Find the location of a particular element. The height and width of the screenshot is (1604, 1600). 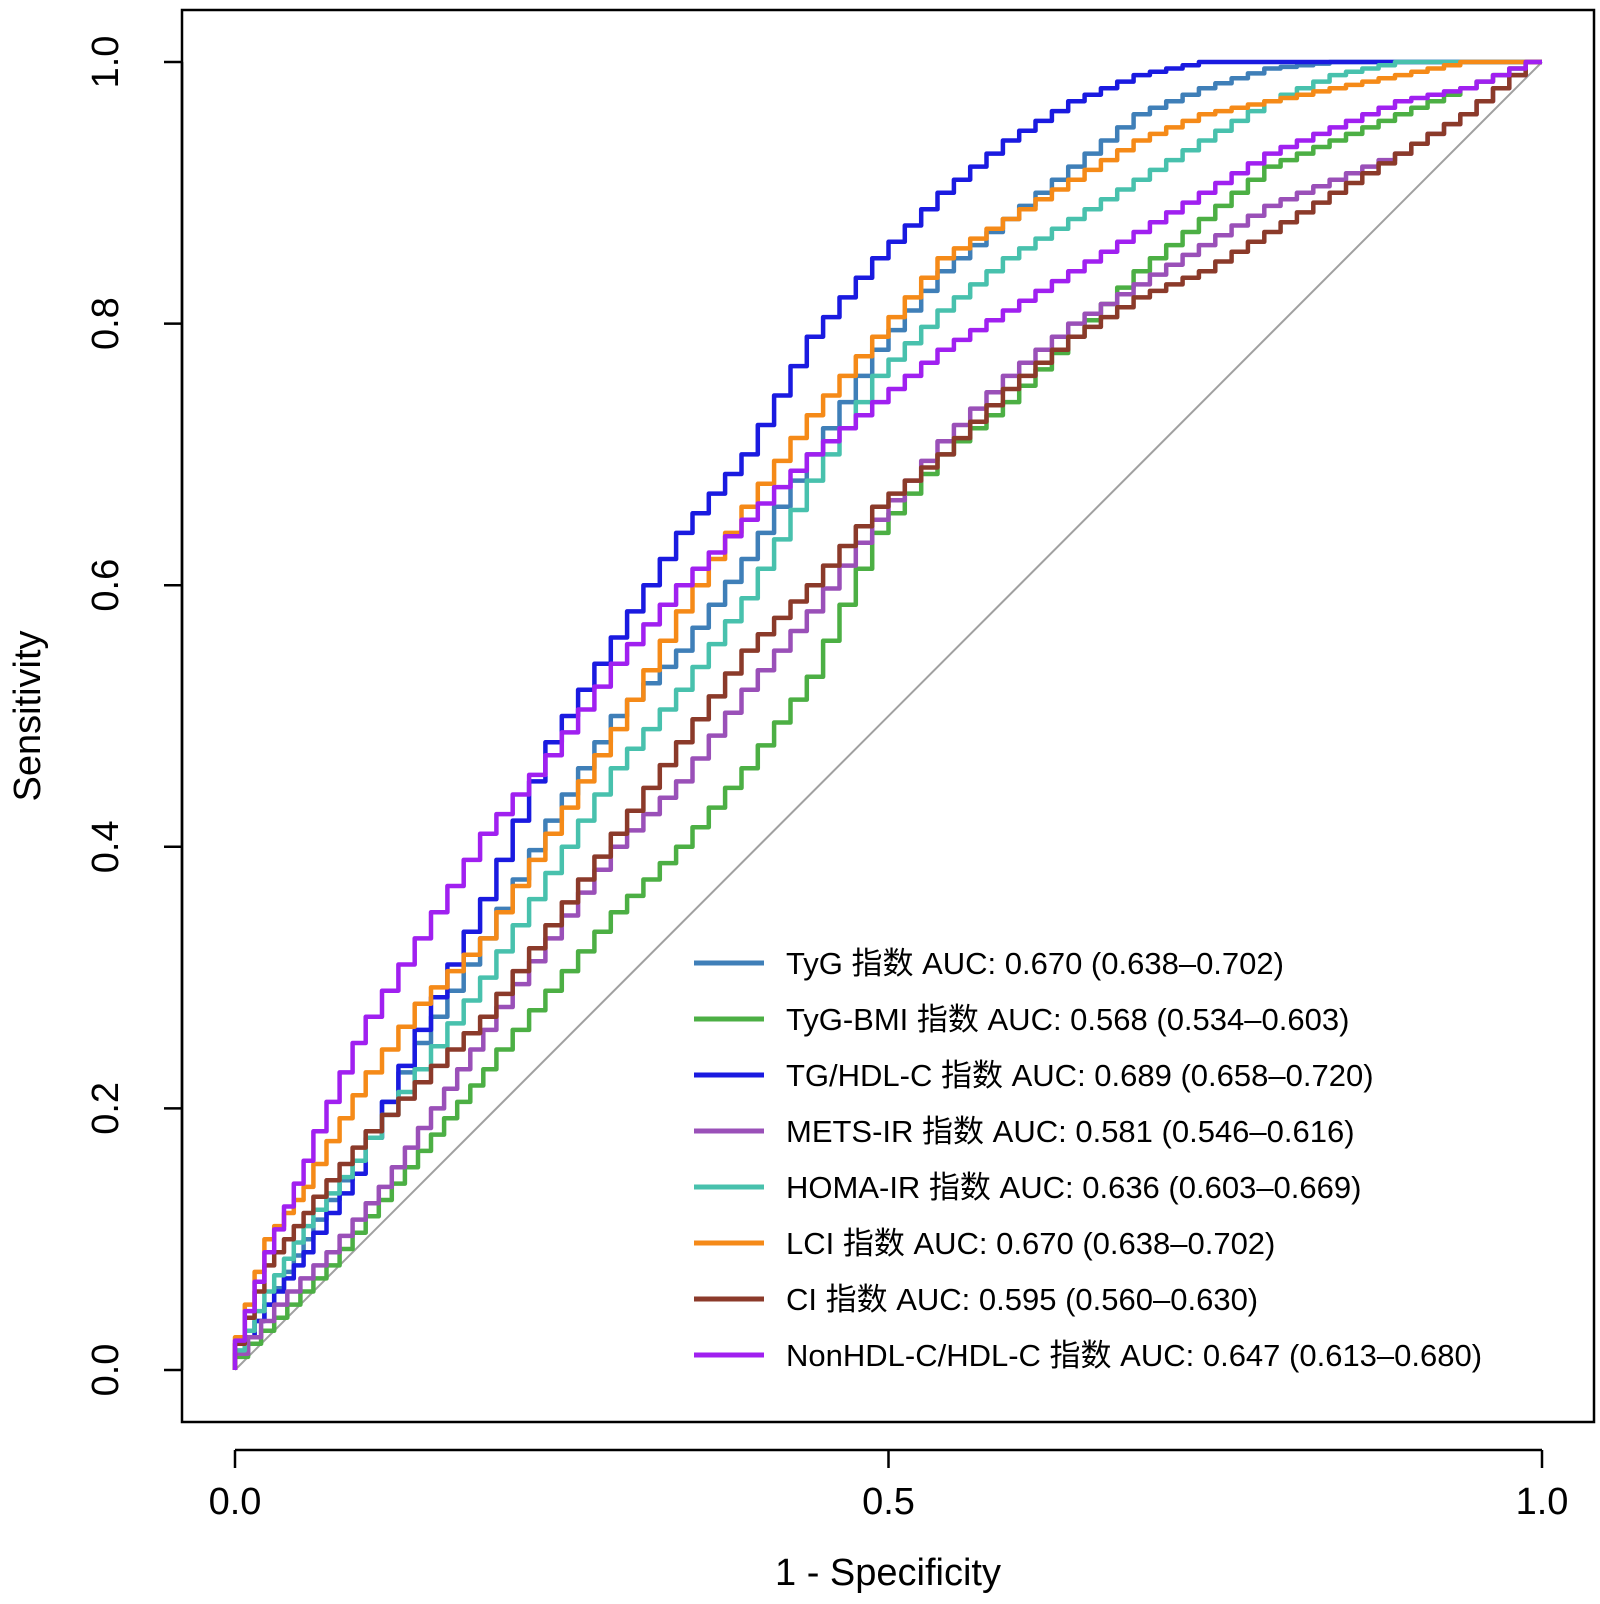

x-axis: 0.0 0.5 1.0 1 - Specificity is located at coordinates (889, 1521).